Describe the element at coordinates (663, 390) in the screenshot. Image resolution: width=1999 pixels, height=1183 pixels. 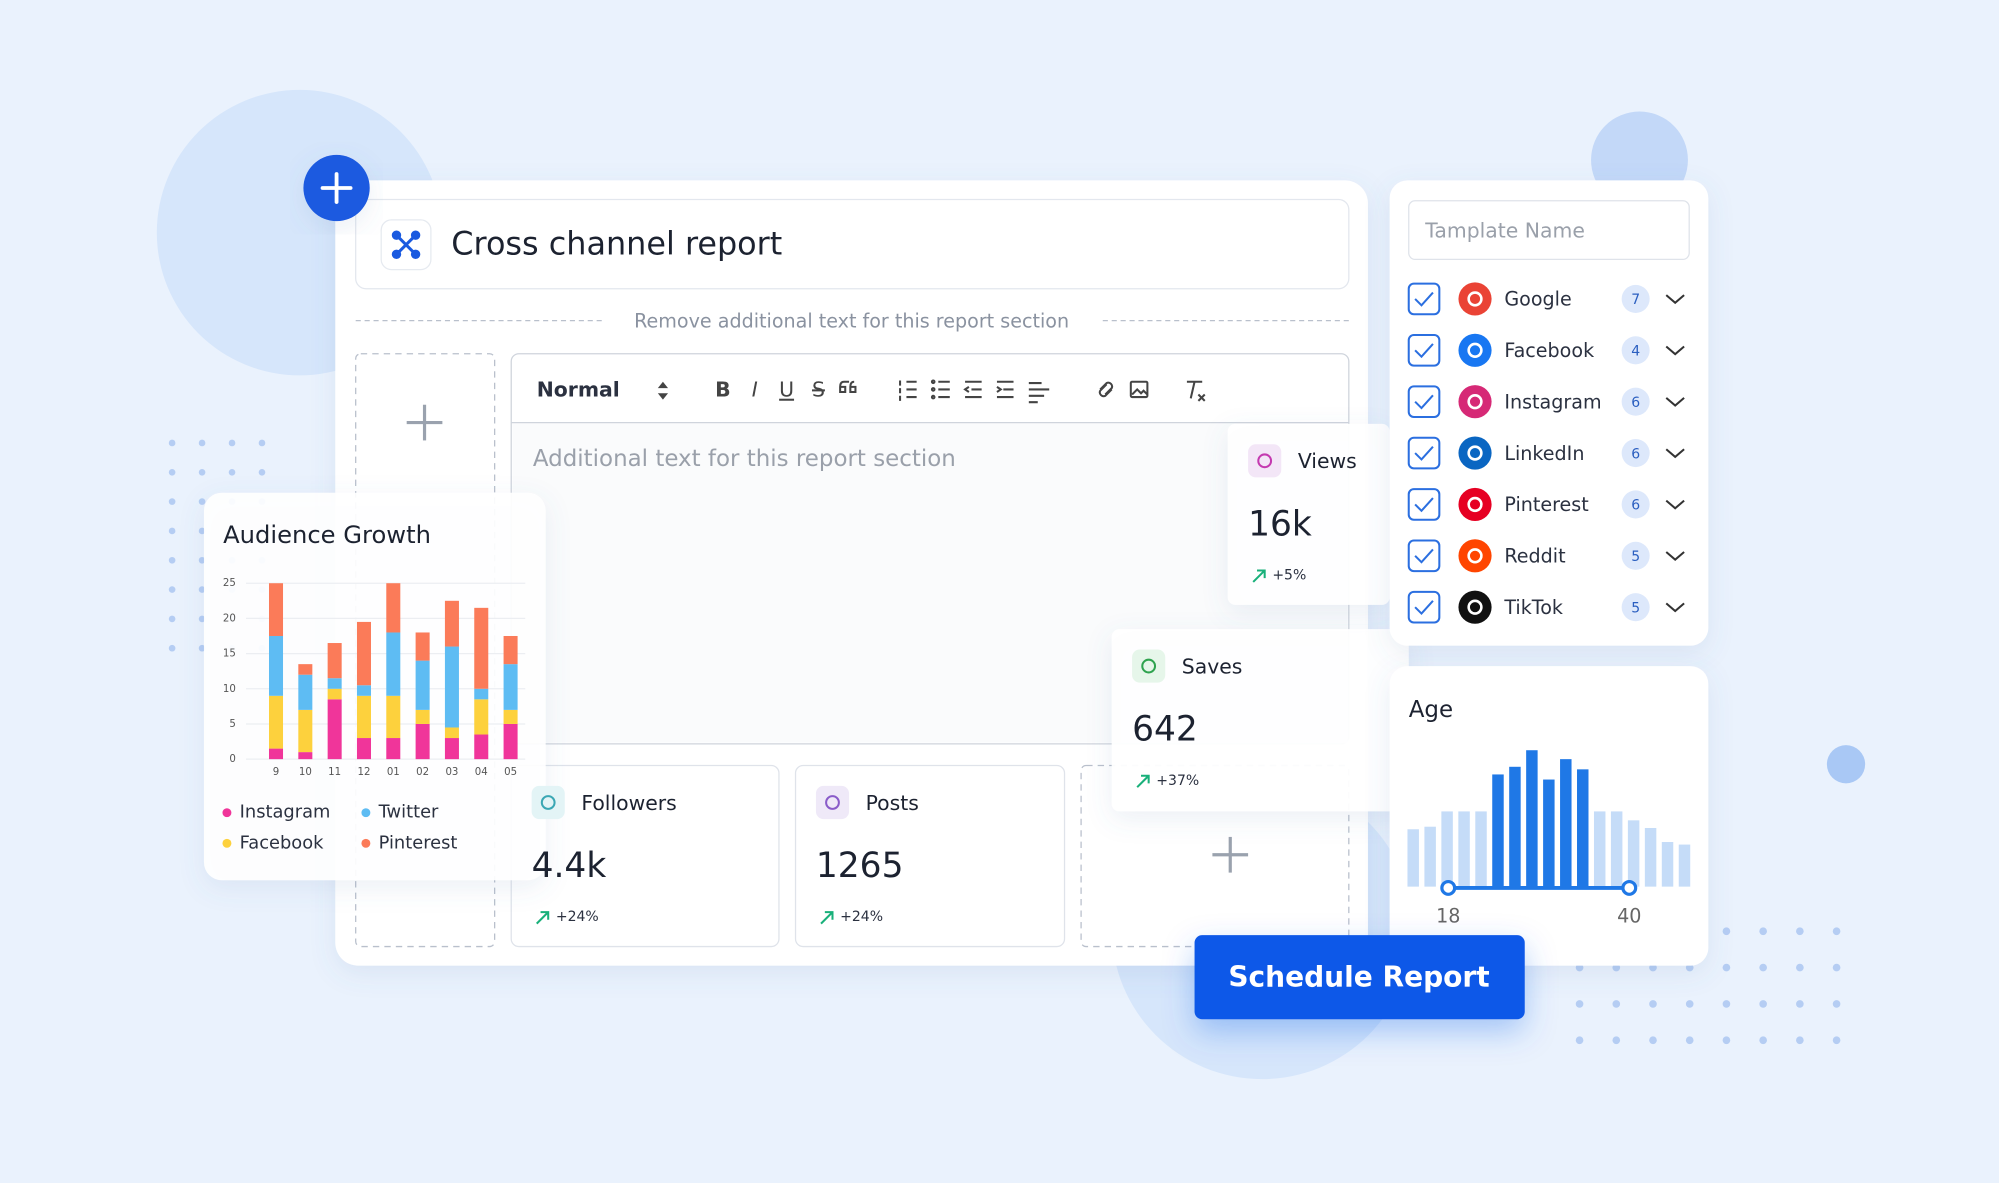
I see `select-arrows` at that location.